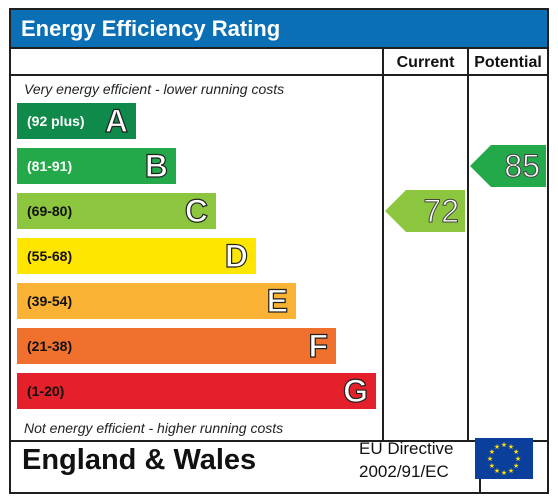  I want to click on current-rating-arrow: 72, so click(425, 211).